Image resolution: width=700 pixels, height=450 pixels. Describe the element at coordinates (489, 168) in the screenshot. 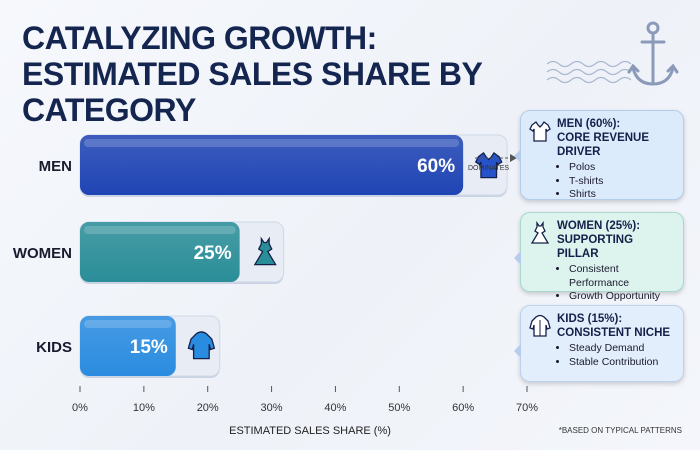

I see `dominates-label: DOMINATES` at that location.